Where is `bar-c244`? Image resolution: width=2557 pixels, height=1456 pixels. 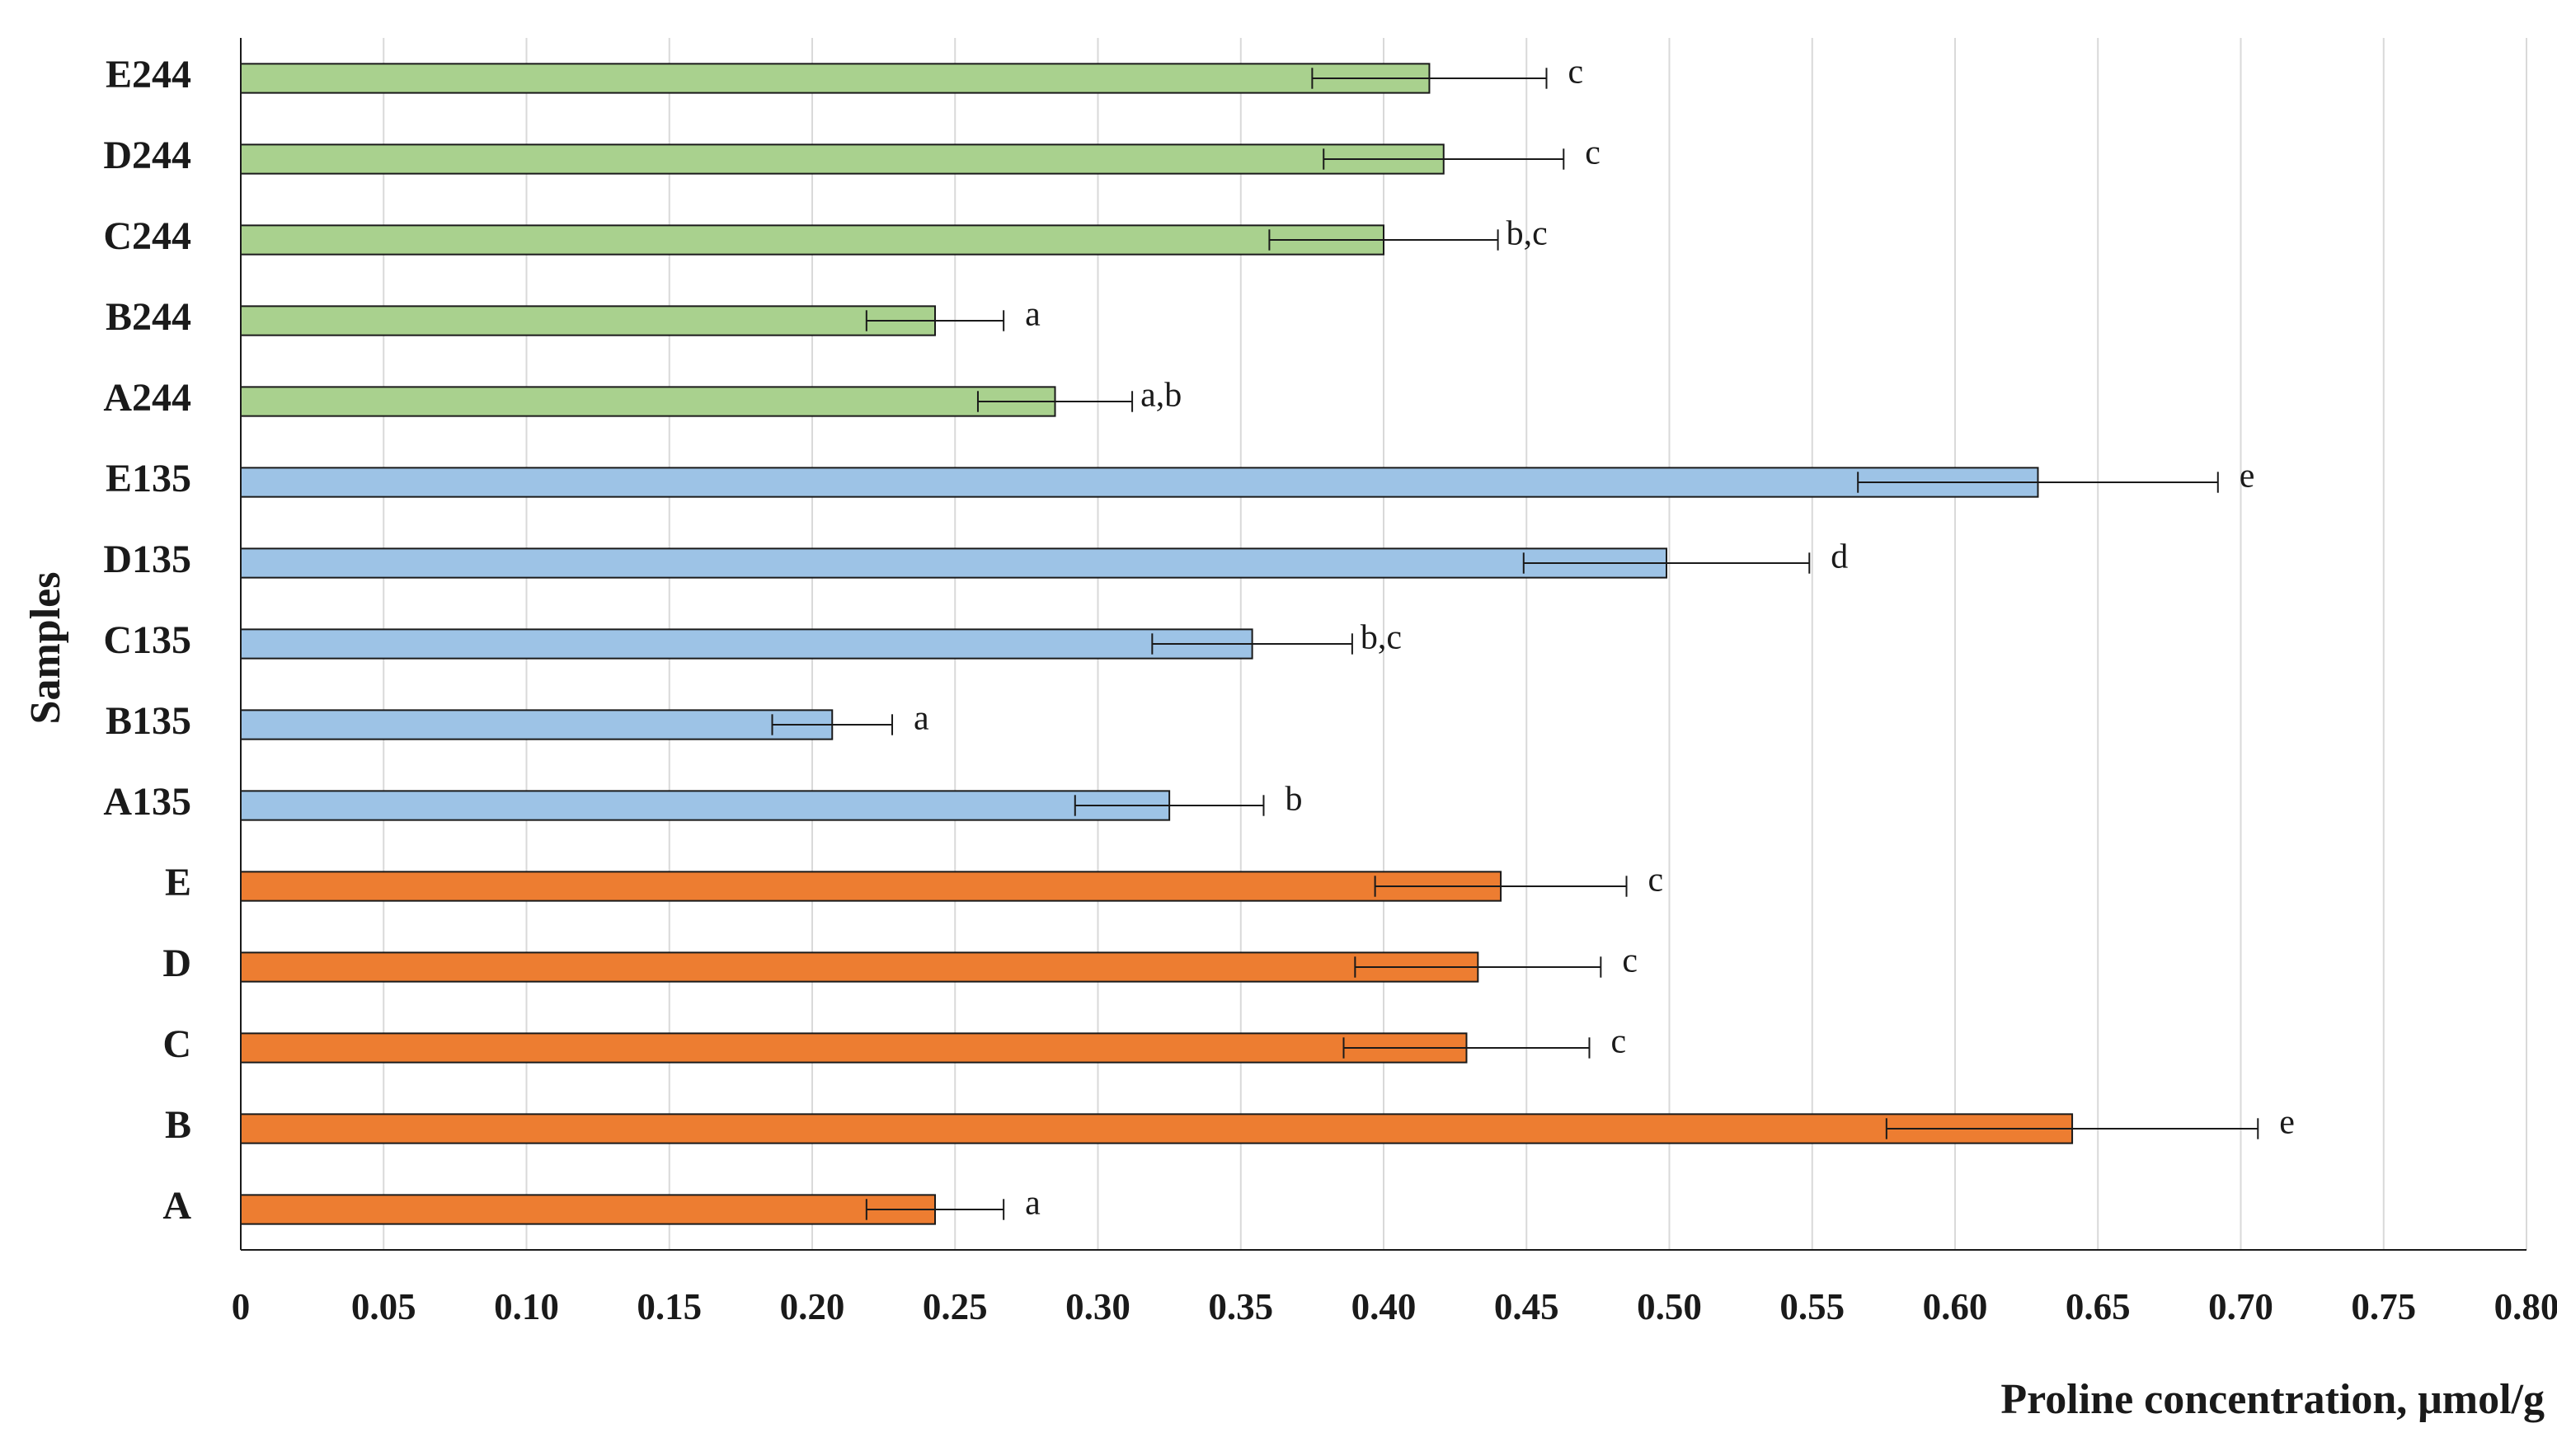
bar-c244 is located at coordinates (812, 240).